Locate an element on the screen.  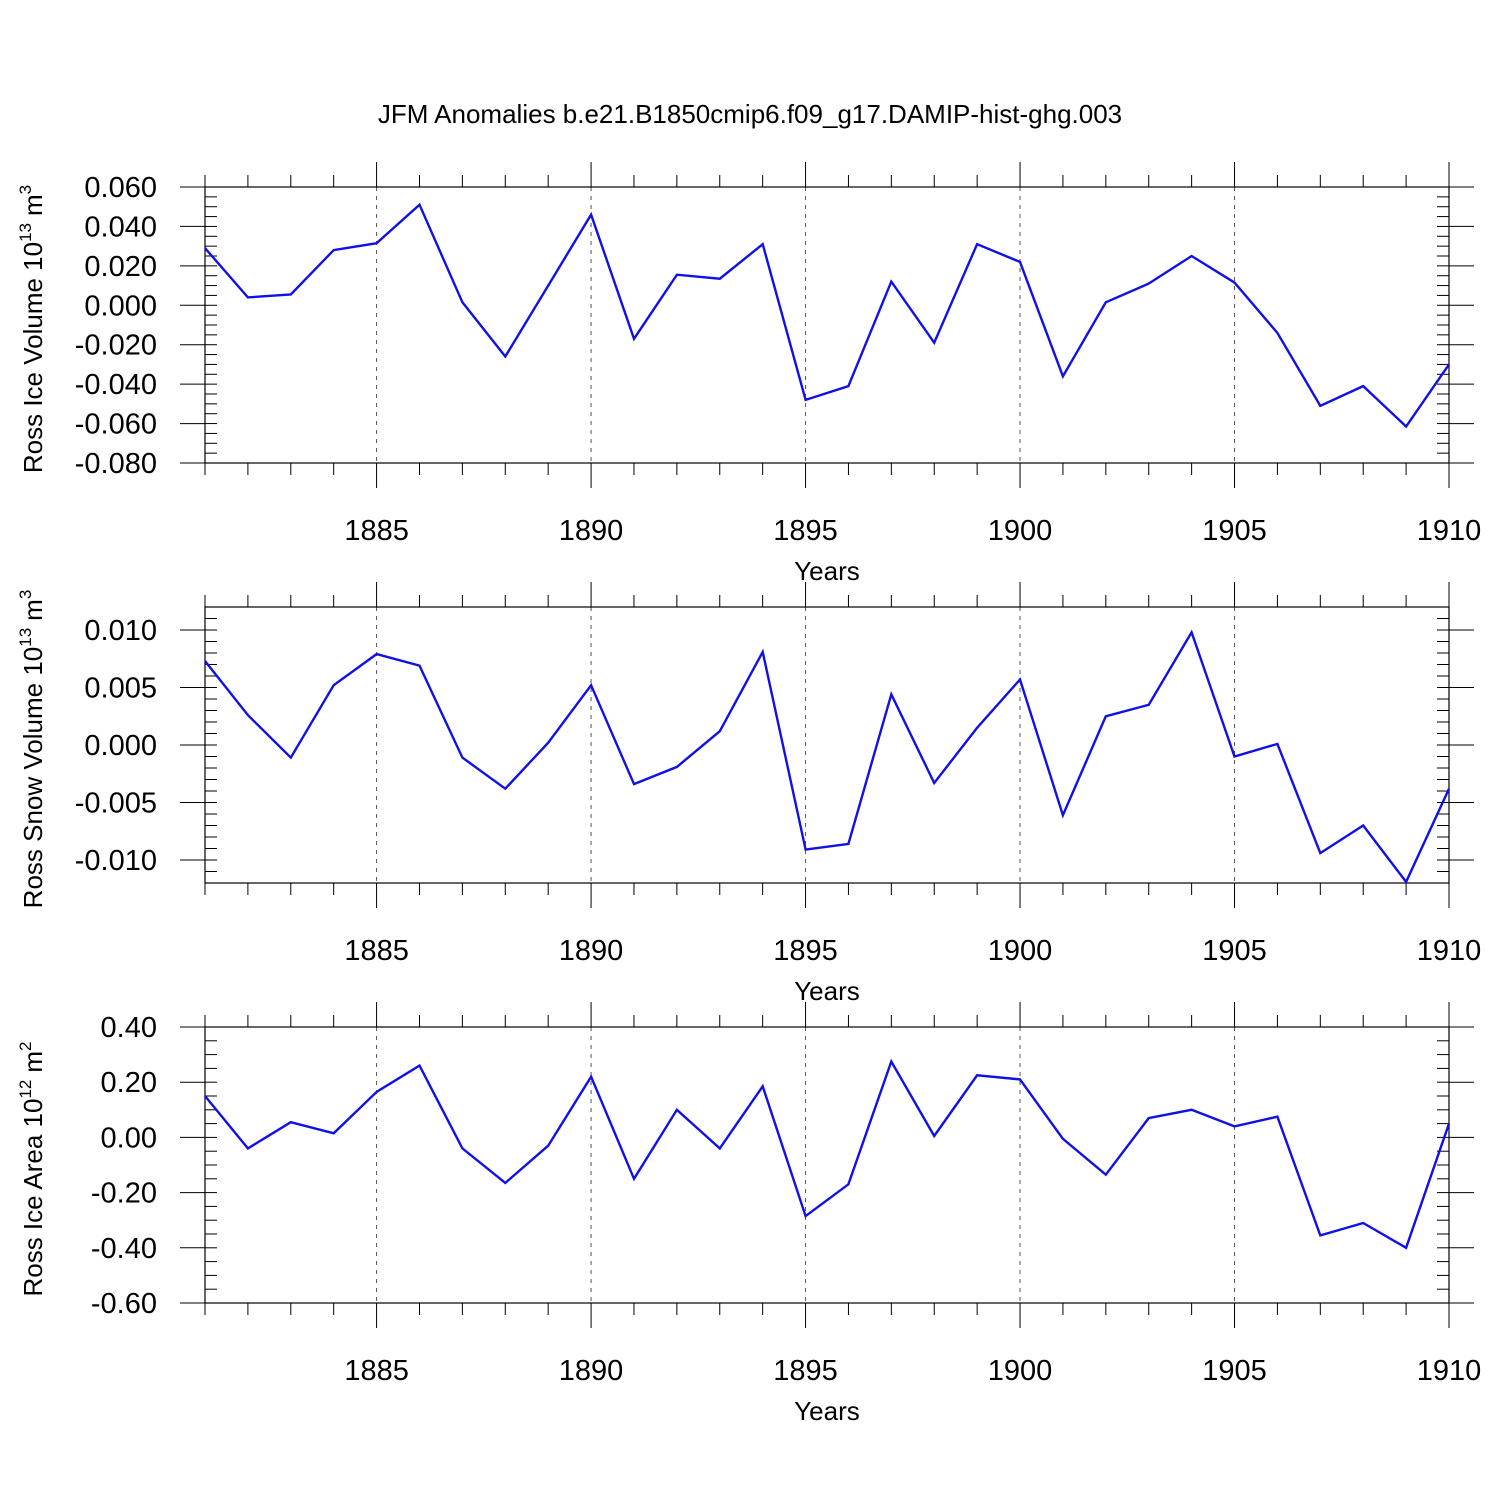
y-tick-label: 0.00 is located at coordinates (129, 1138).